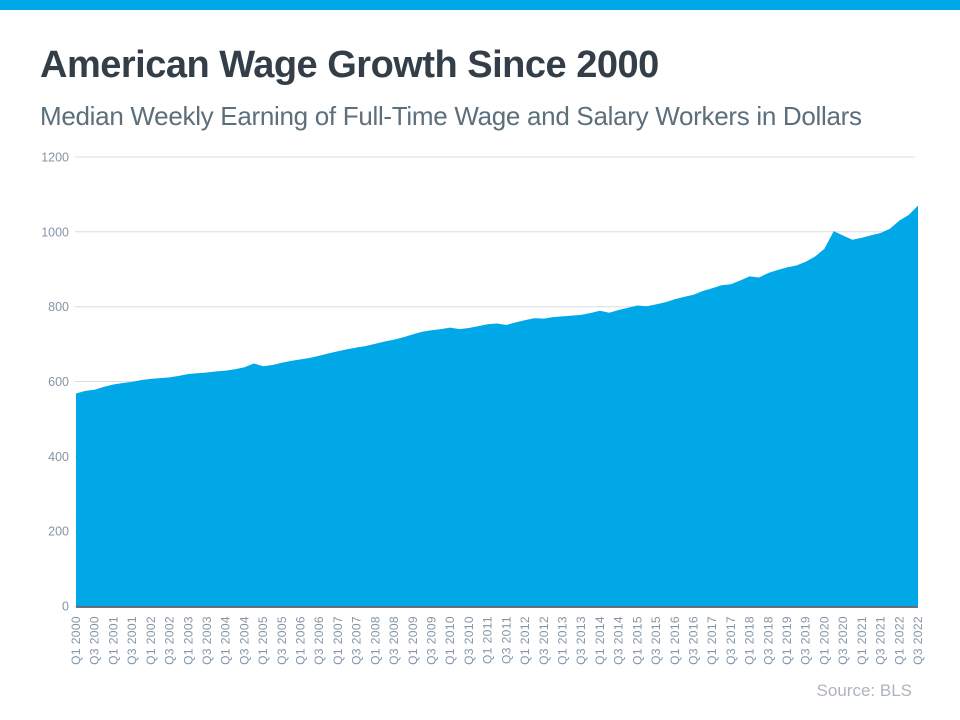  What do you see at coordinates (525, 640) in the screenshot?
I see `x-tick-label: Q1 2012` at bounding box center [525, 640].